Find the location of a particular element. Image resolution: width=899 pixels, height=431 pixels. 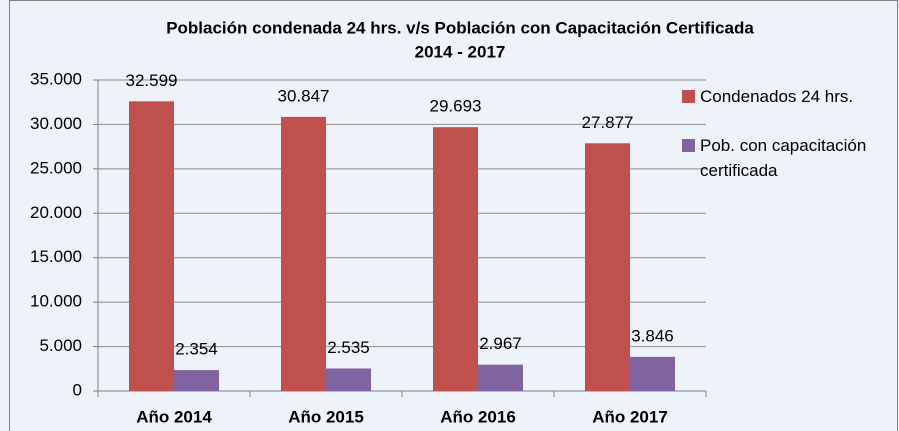

y-tick-label: 25.000 is located at coordinates (56, 167).